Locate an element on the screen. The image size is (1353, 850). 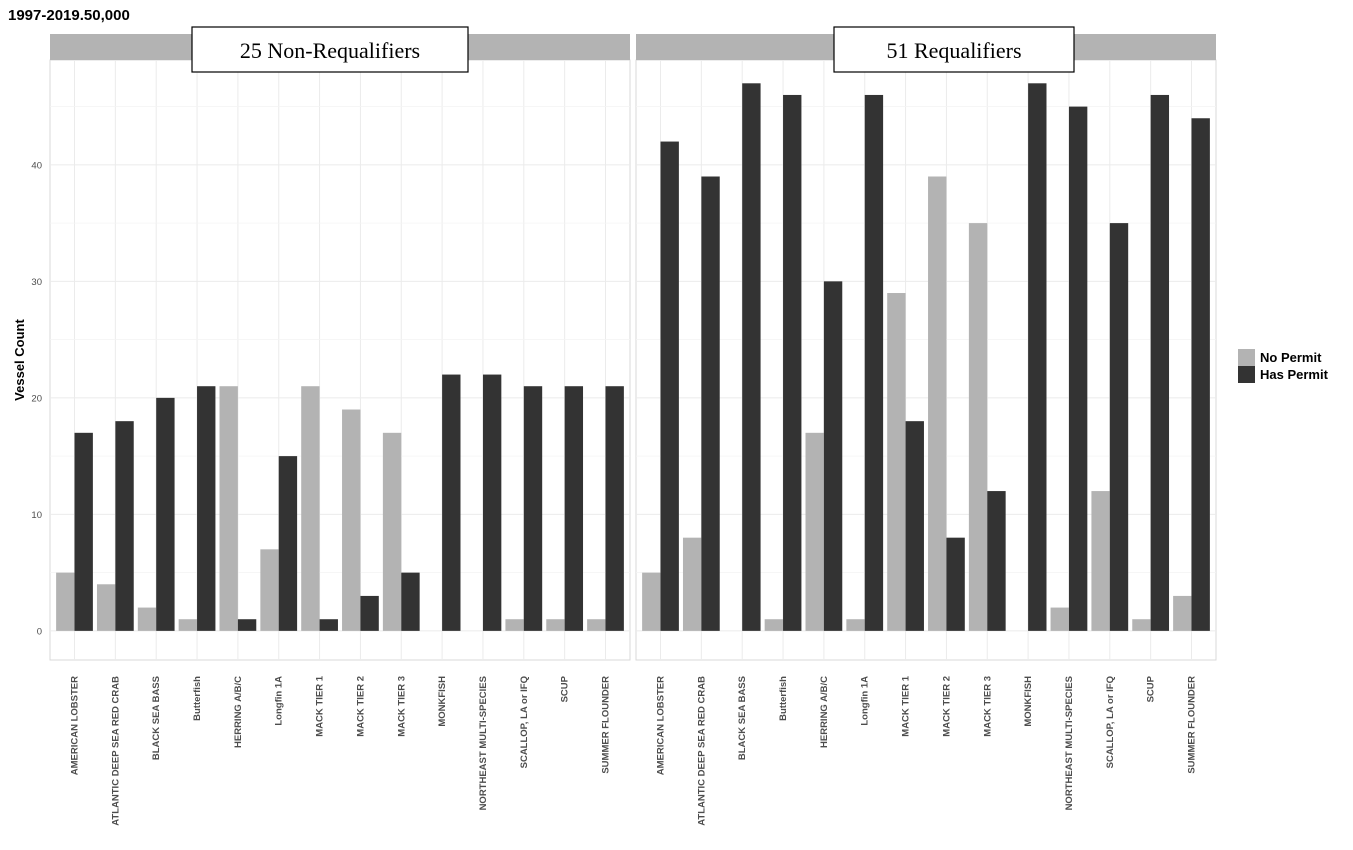
x-tick-label: ATLANTIC DEEP SEA RED CRAB is located at coordinates (115, 751).